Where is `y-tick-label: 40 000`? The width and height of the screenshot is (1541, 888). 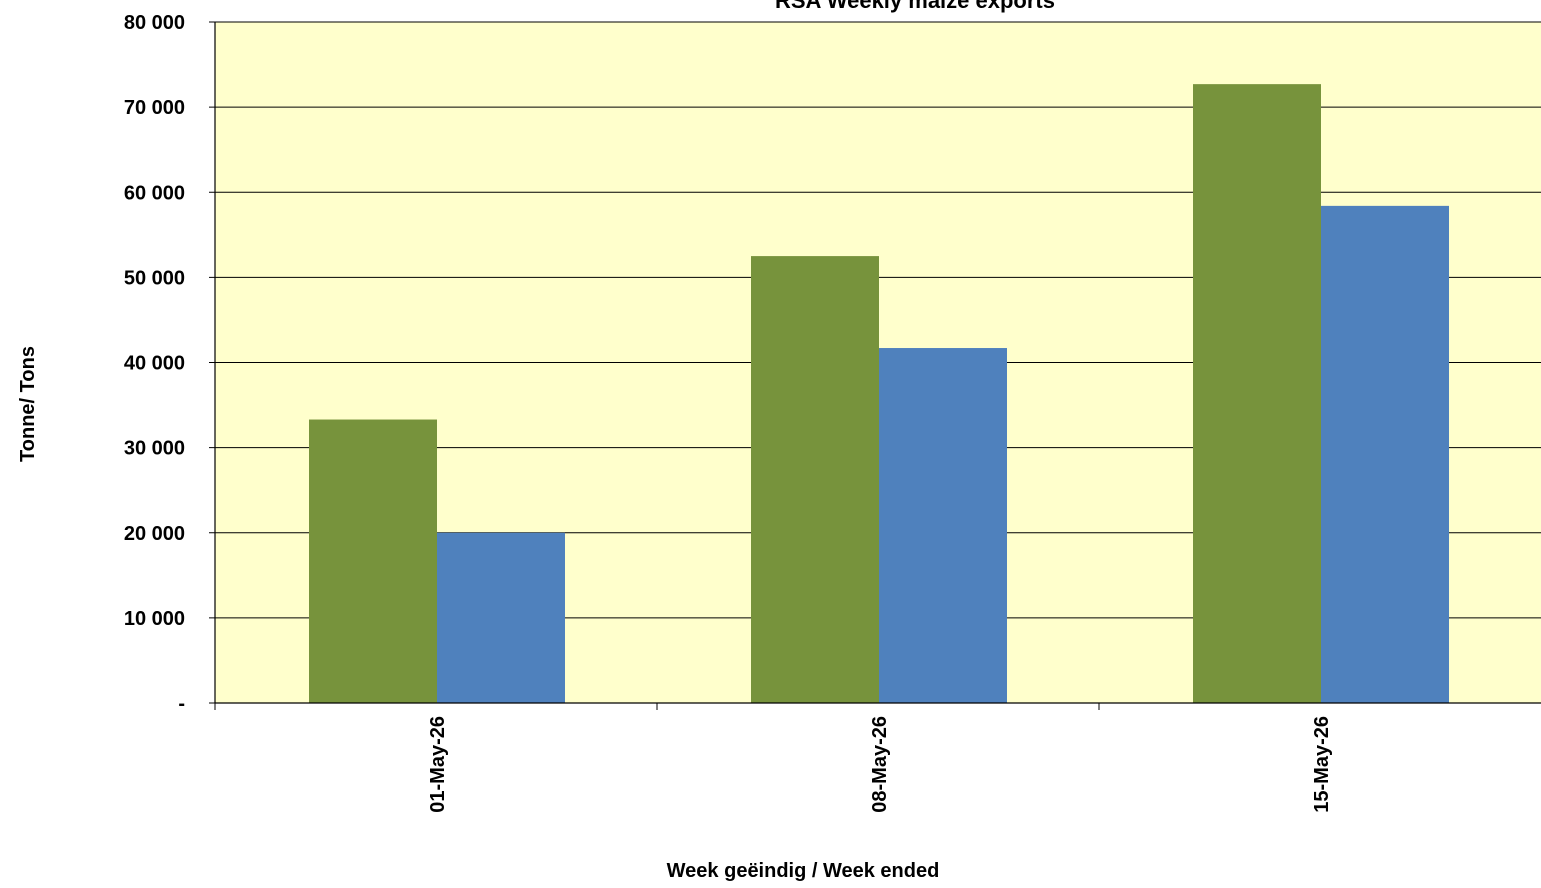 y-tick-label: 40 000 is located at coordinates (154, 364).